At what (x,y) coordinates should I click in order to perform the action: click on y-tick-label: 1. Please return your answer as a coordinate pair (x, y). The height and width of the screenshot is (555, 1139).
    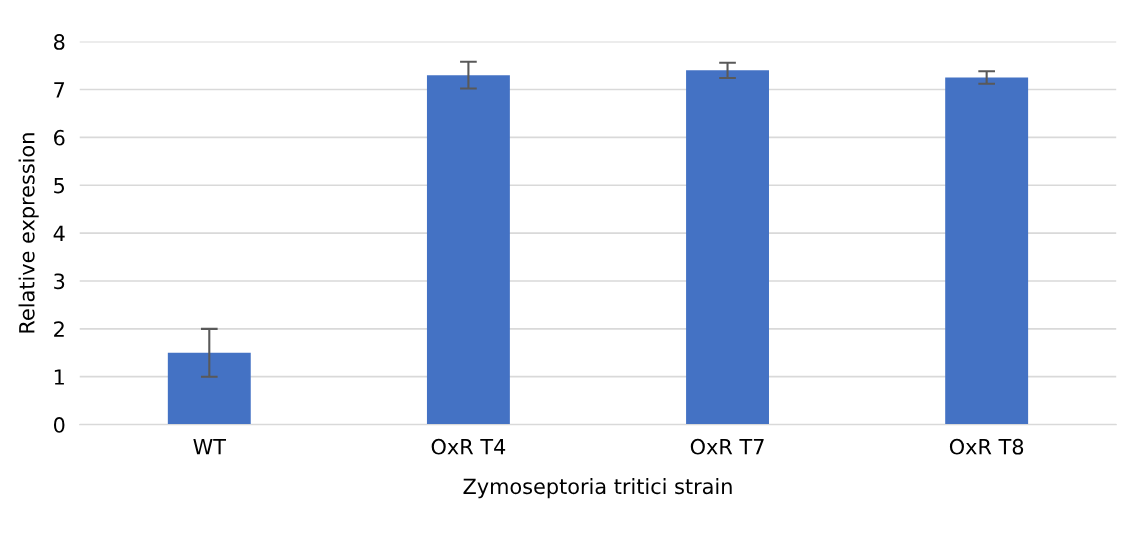
    Looking at the image, I should click on (59, 377).